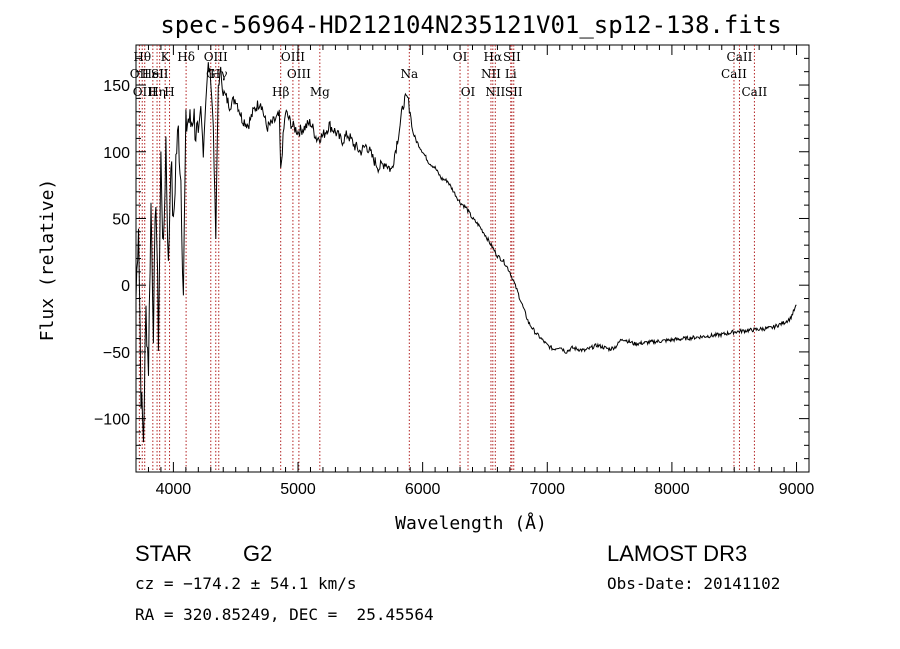 This screenshot has height=649, width=900. I want to click on object-subclass: G2, so click(258, 553).